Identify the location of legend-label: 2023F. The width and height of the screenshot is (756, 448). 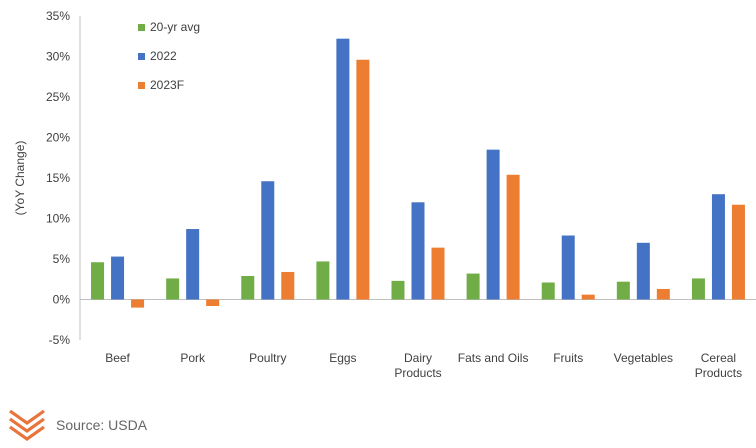
(167, 85).